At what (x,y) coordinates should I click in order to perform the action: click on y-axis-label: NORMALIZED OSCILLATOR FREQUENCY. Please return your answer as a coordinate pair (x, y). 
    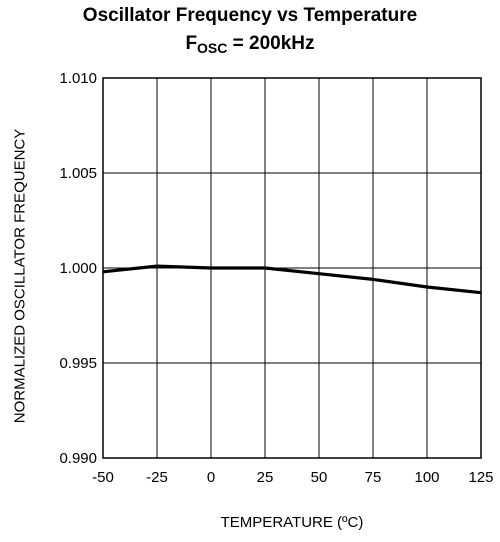
    Looking at the image, I should click on (20, 276).